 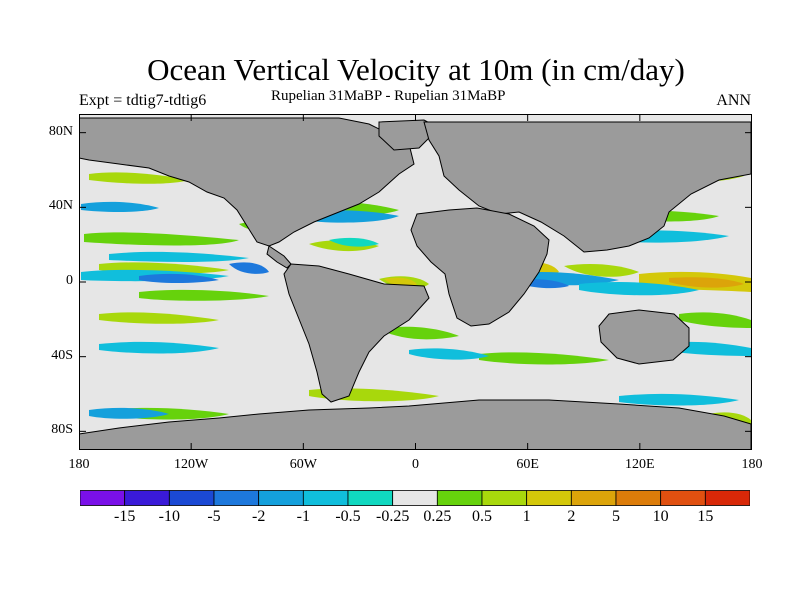 I want to click on colorbar-label: -2, so click(x=258, y=516).